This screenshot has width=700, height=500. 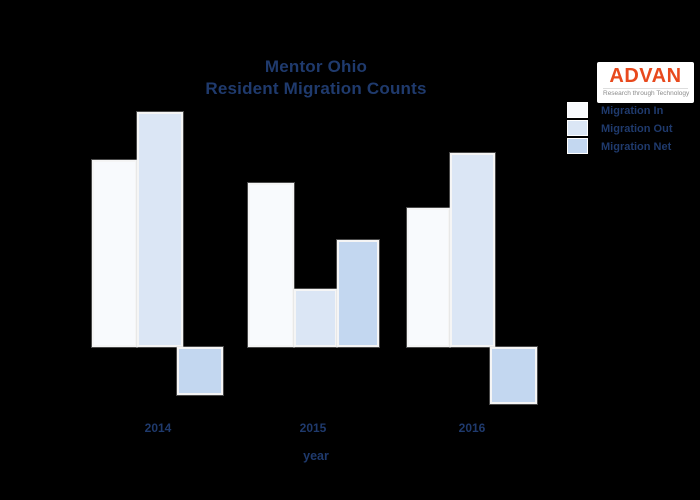 I want to click on advan-logo-tagline: Research through Technology, so click(x=646, y=92).